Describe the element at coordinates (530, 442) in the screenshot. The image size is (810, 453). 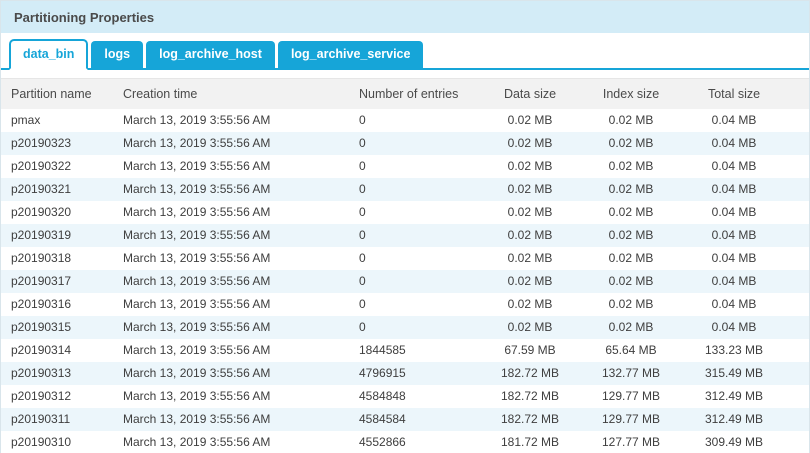
I see `cell-data-size: 181.72 MB` at that location.